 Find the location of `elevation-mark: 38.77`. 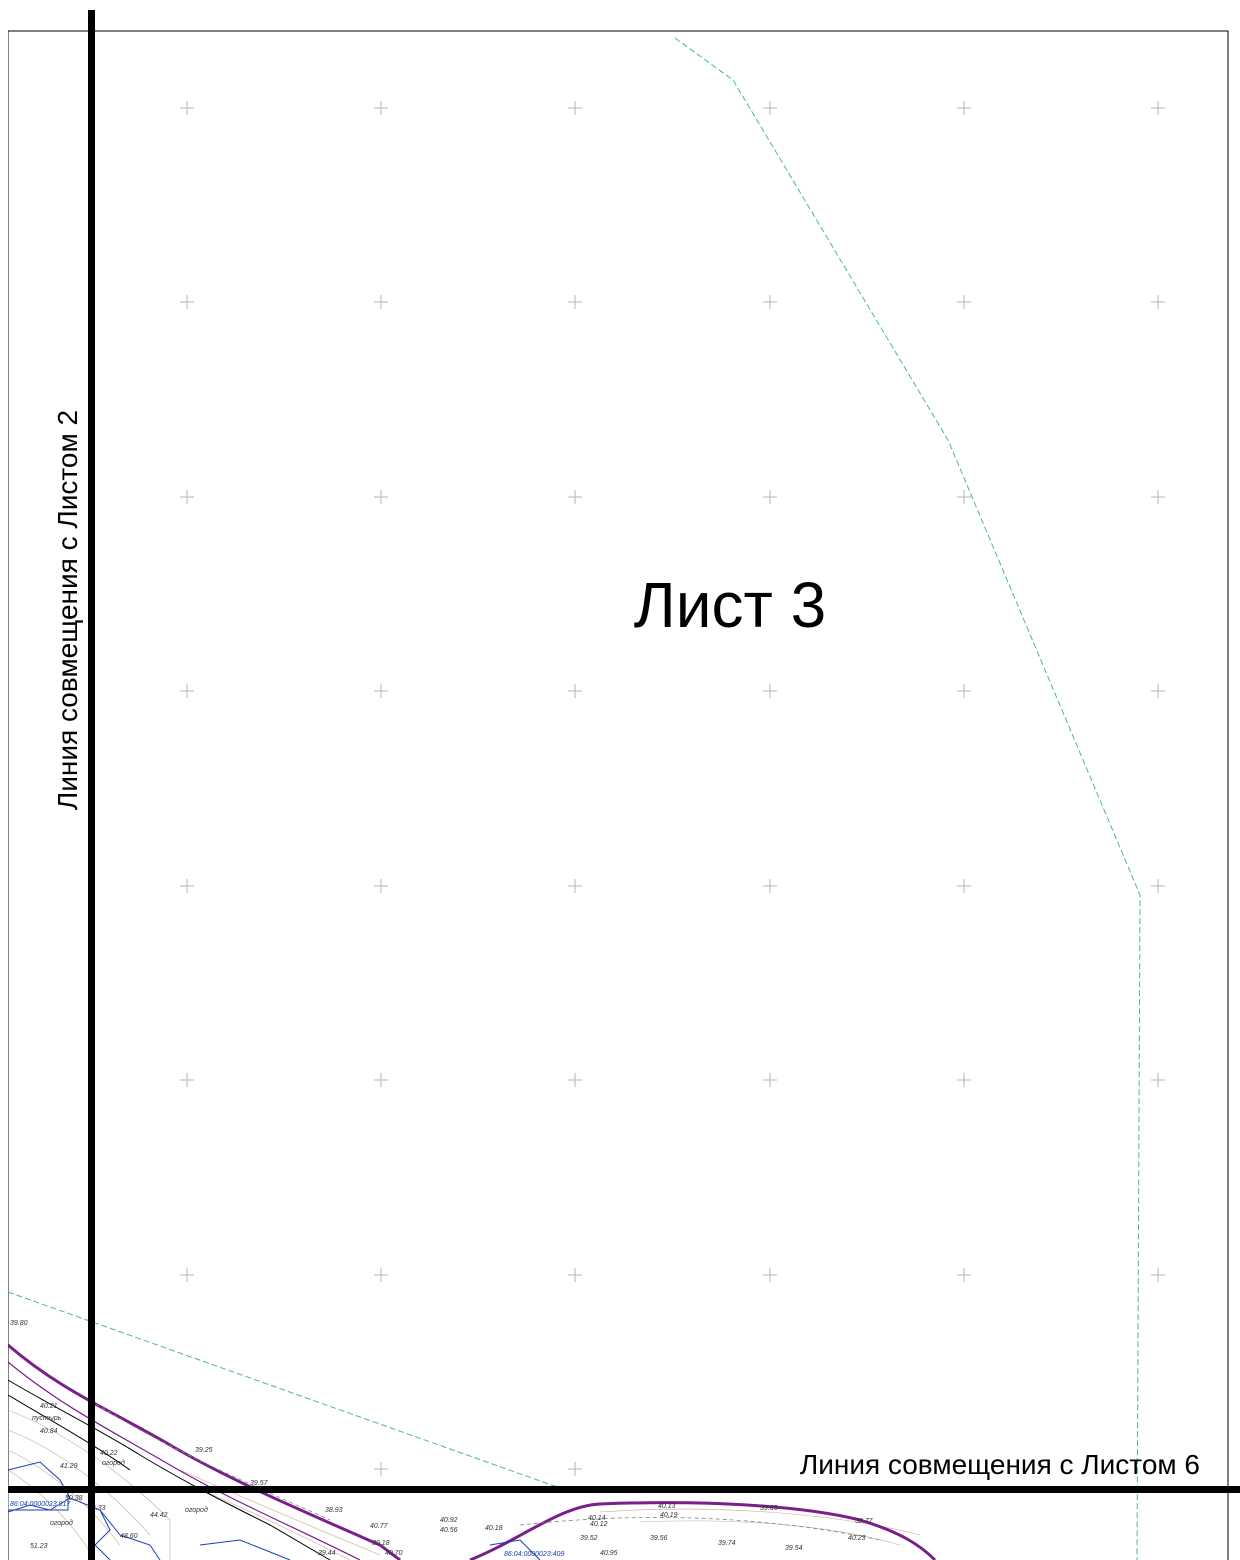

elevation-mark: 38.77 is located at coordinates (864, 1521).